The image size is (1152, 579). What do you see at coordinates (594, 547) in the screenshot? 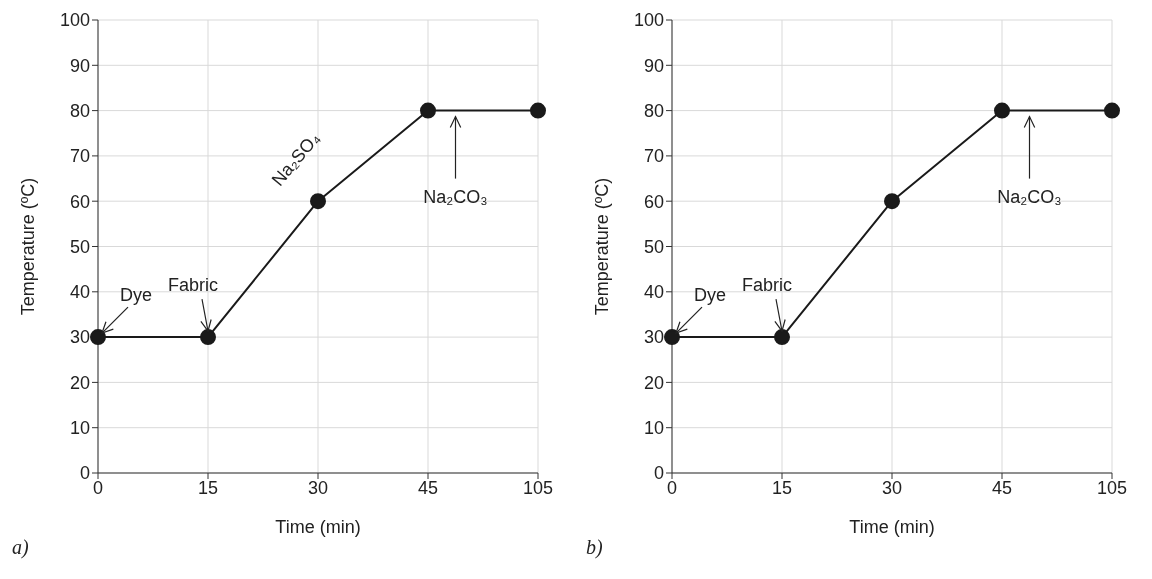
I see `text: b)` at bounding box center [594, 547].